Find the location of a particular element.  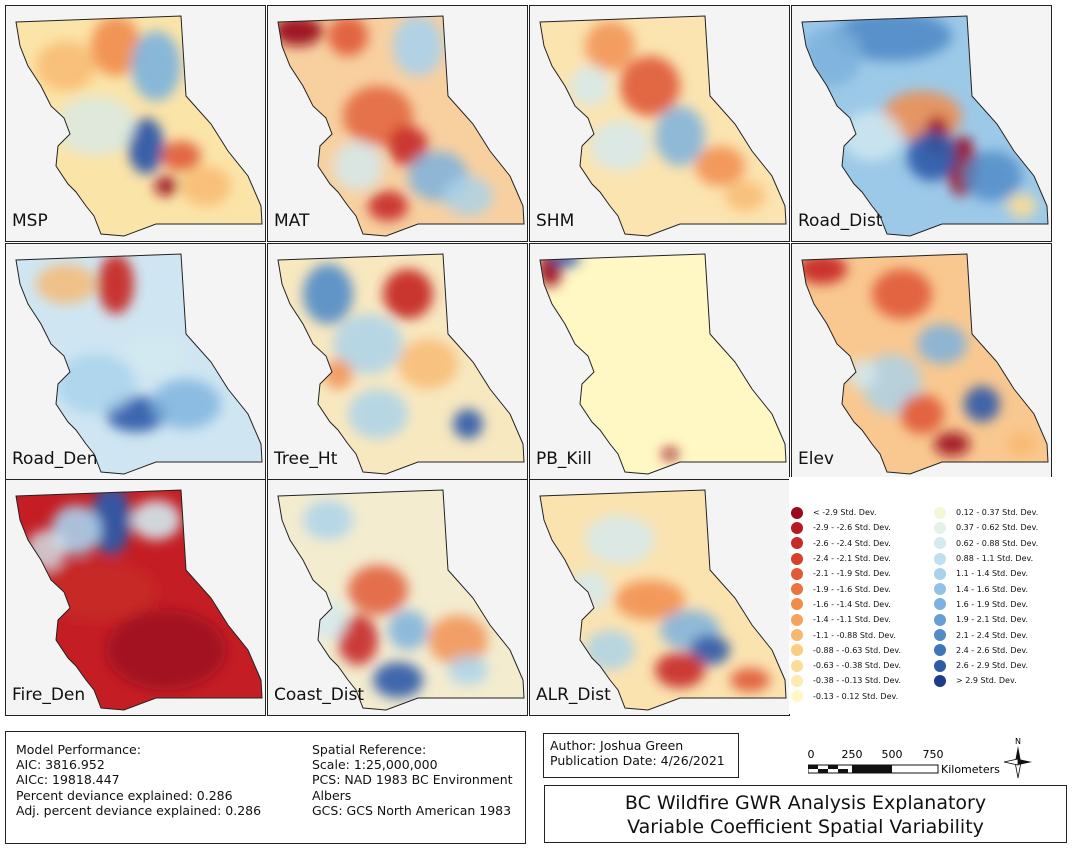

legend-label: 1.6 - 1.9 Std. Dev. is located at coordinates (992, 604).